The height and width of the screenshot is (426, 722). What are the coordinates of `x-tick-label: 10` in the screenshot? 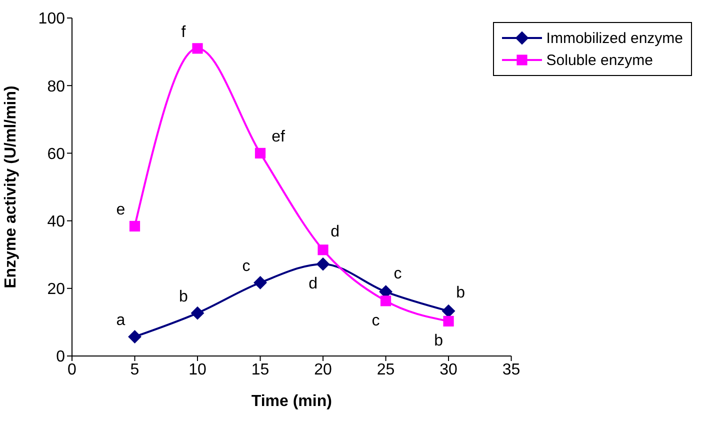 It's located at (197, 369).